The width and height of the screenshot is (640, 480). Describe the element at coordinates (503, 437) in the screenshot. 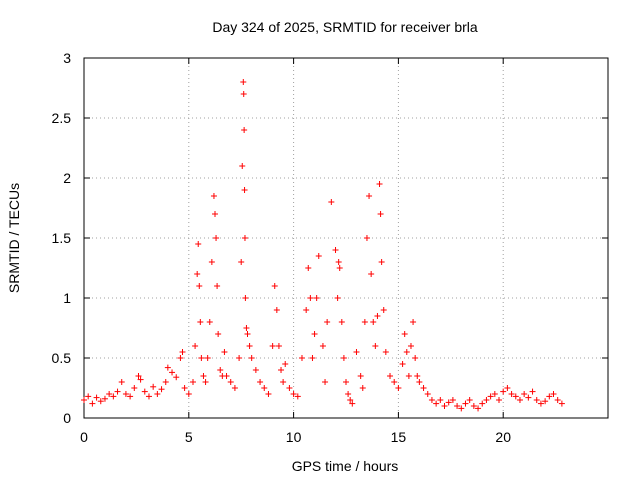

I see `x-tick-label: 20` at that location.